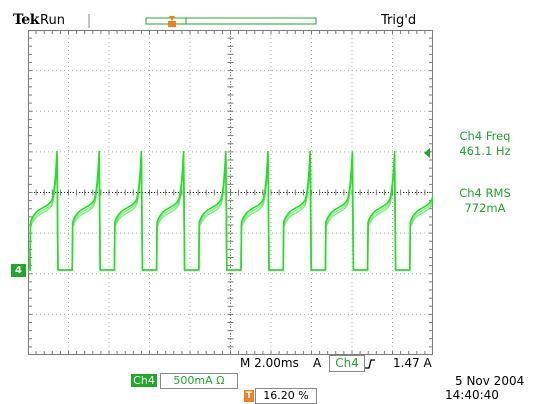  Describe the element at coordinates (52, 20) in the screenshot. I see `run-state-label: Run` at that location.